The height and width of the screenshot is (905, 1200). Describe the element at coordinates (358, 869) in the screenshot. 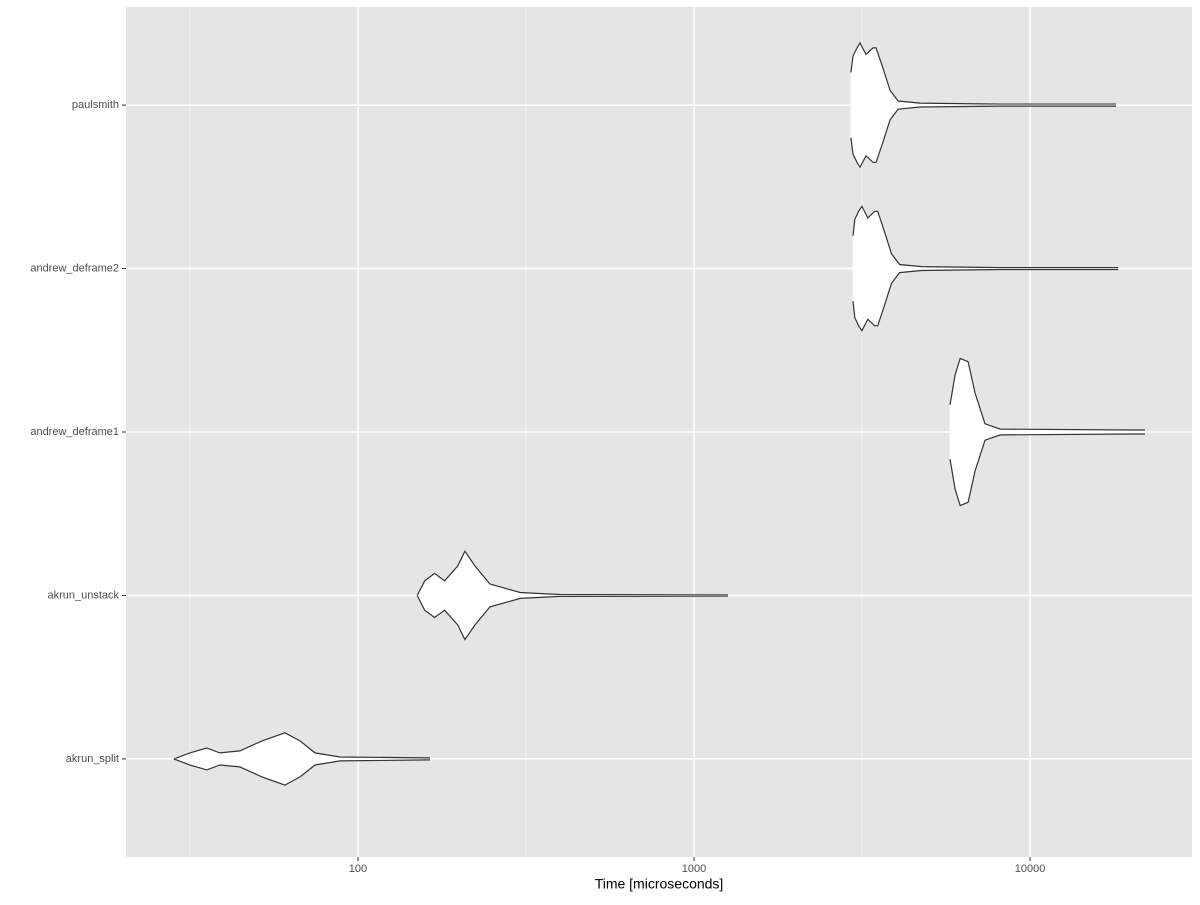

I see `x-tick-label: 100` at that location.